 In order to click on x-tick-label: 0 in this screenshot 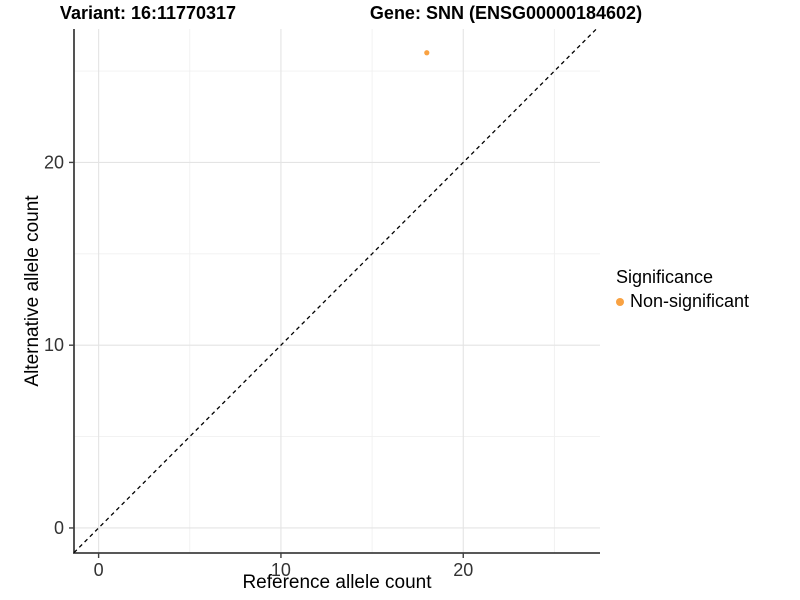, I will do `click(99, 570)`.